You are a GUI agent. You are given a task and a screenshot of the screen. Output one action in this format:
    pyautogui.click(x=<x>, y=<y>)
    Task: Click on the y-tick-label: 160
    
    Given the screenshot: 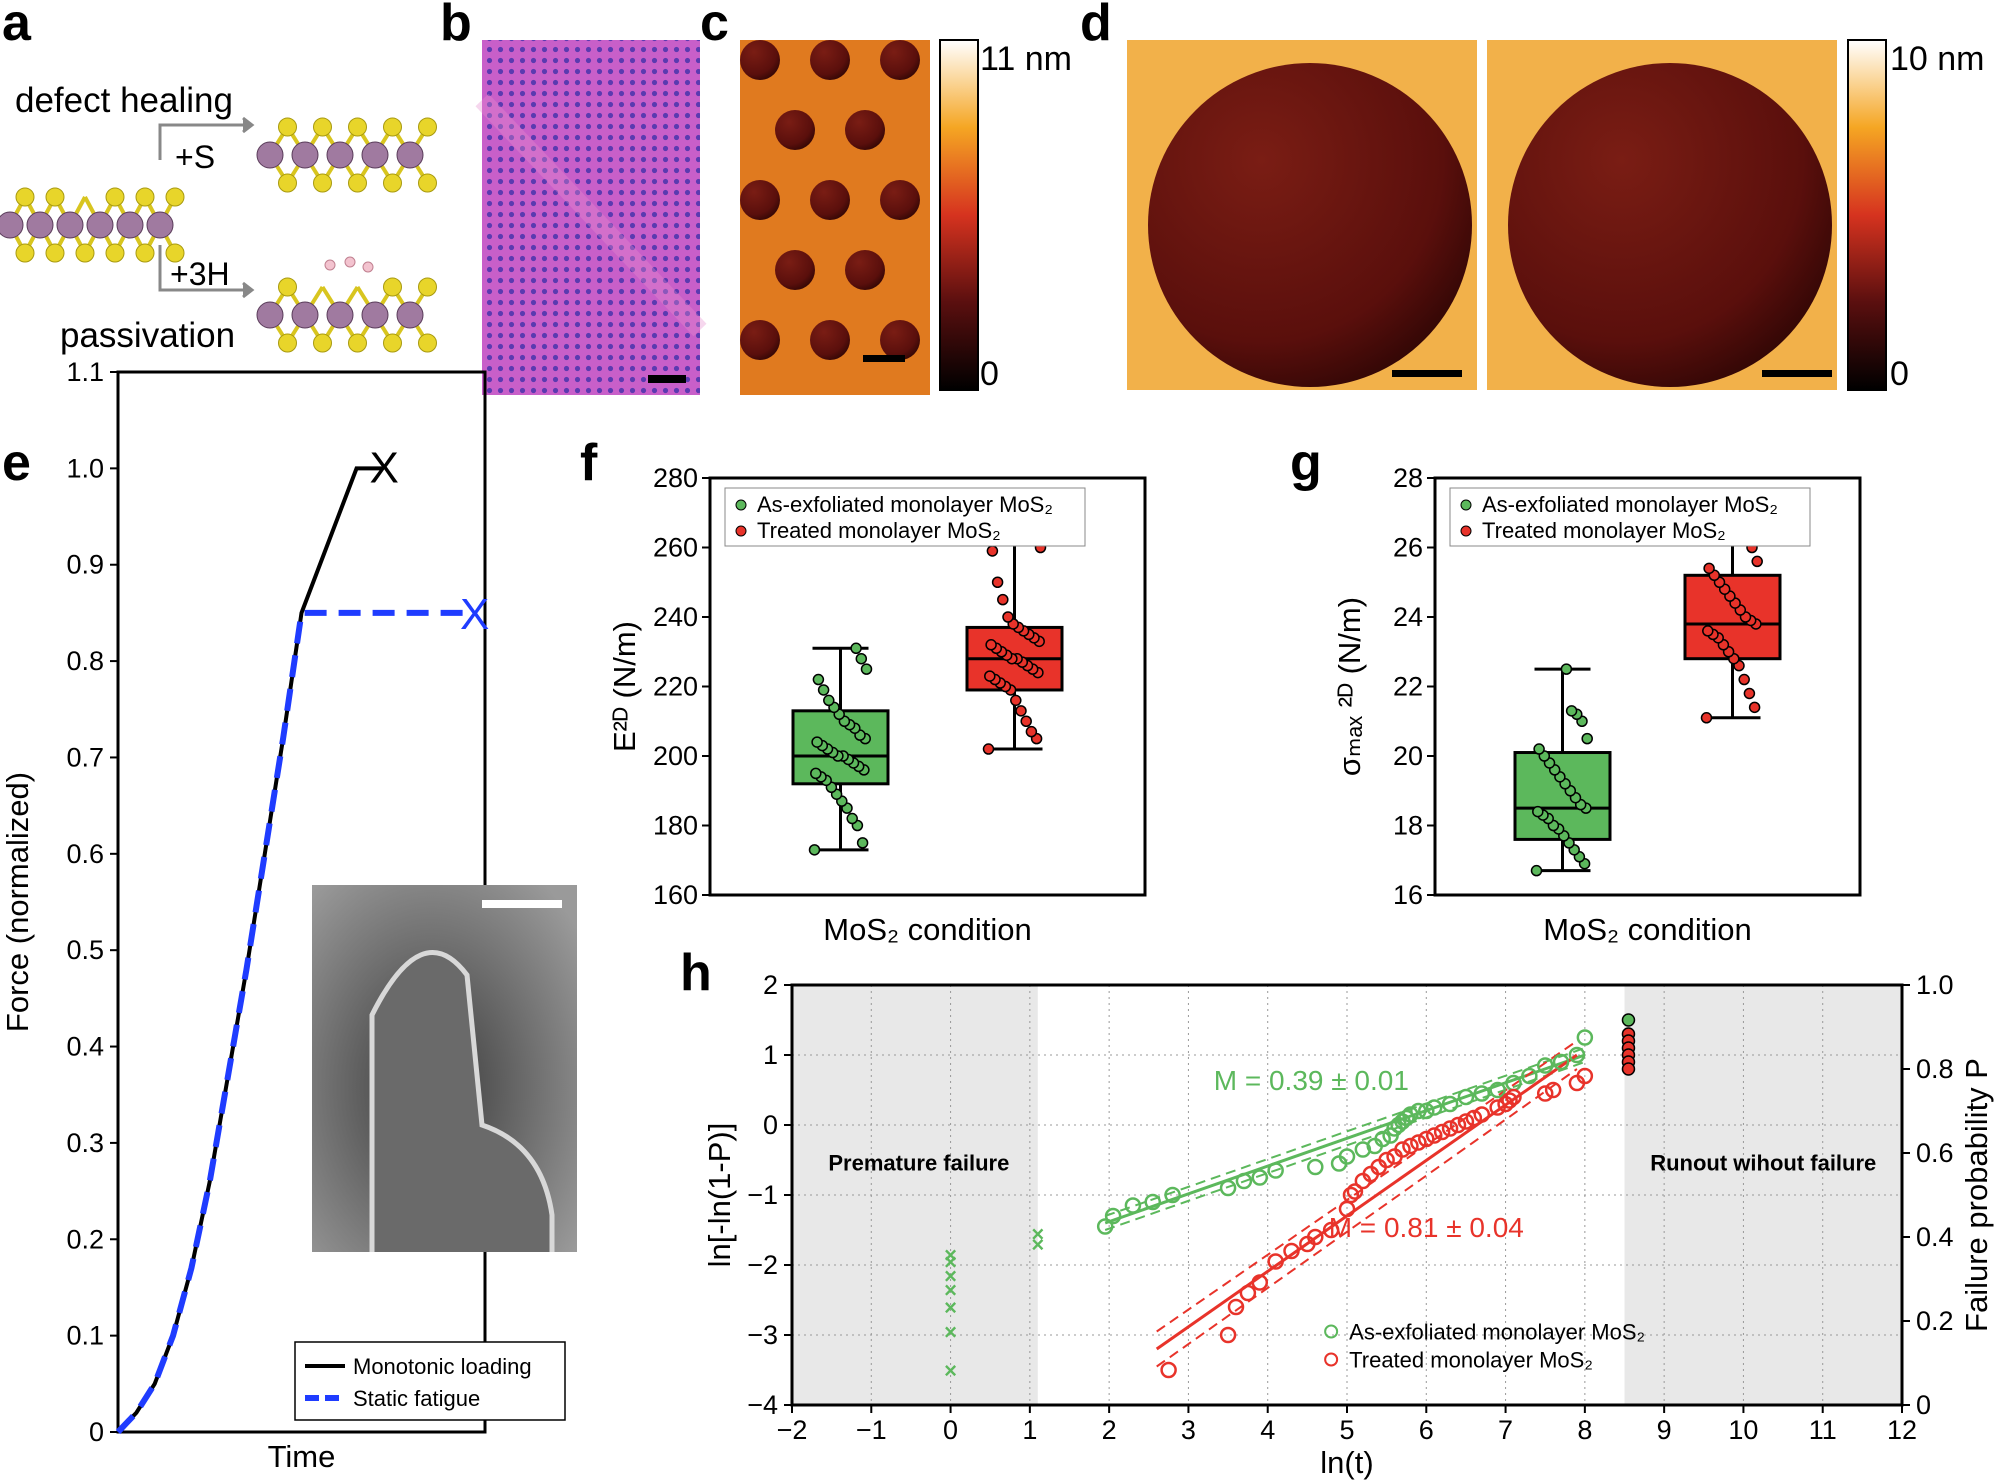 What is the action you would take?
    pyautogui.click(x=675, y=895)
    